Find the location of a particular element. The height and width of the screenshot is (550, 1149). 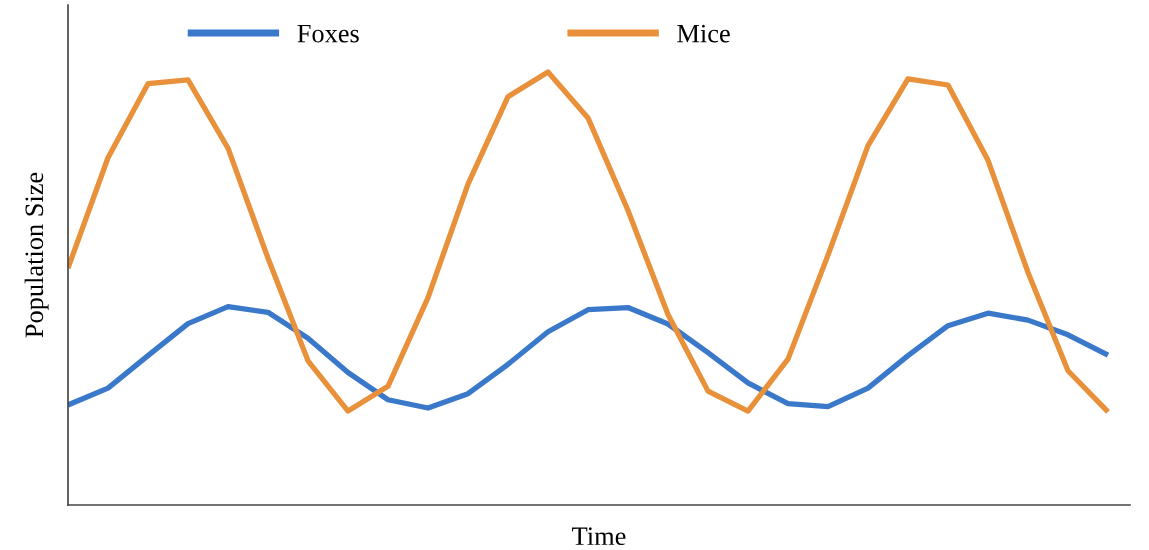

x-axis-title: Time is located at coordinates (599, 536).